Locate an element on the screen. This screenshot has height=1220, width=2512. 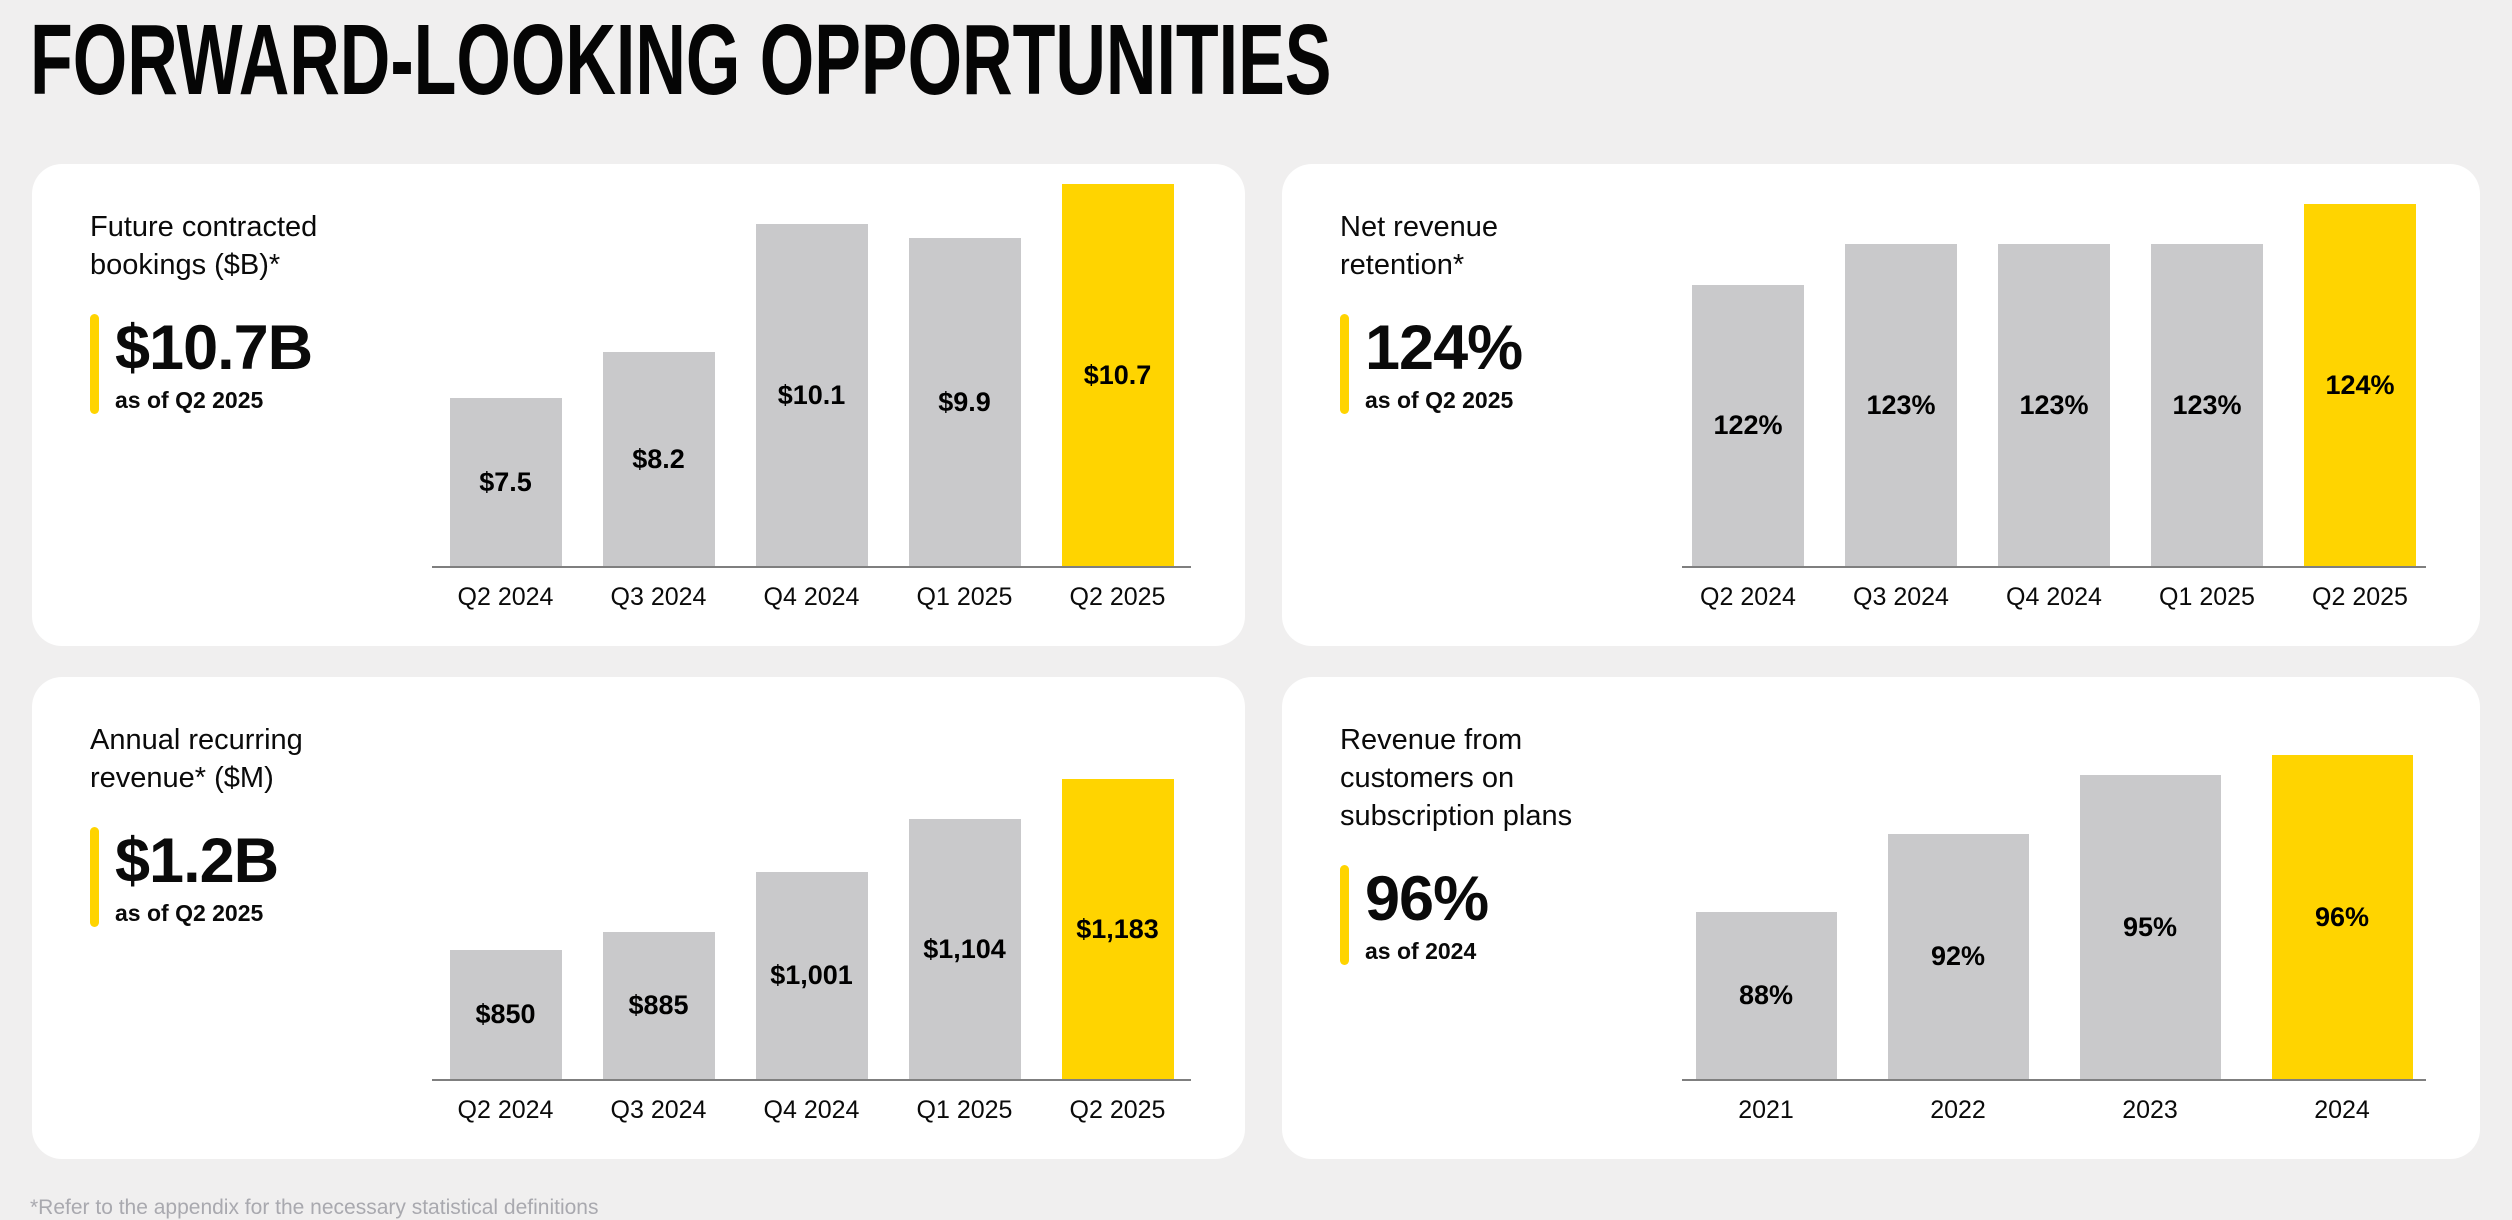
chart-subscription-revenue: 88% 92% 95% 96% 2021 2022 2023 2024 is located at coordinates (2081, 918).